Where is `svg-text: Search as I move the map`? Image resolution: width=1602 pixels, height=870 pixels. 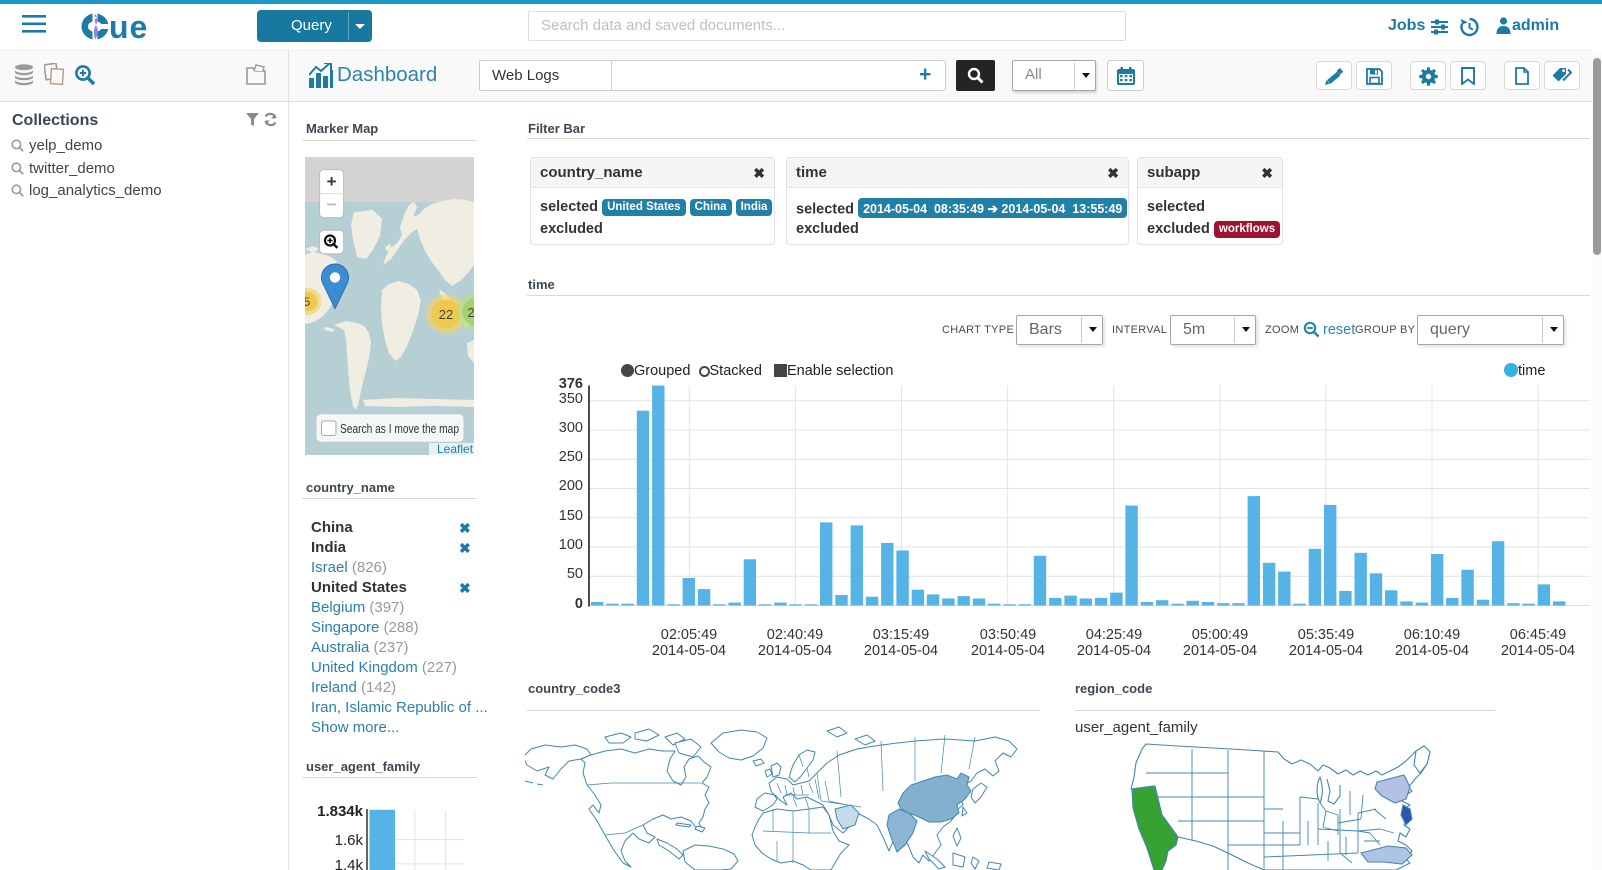
svg-text: Search as I move the map is located at coordinates (399, 429).